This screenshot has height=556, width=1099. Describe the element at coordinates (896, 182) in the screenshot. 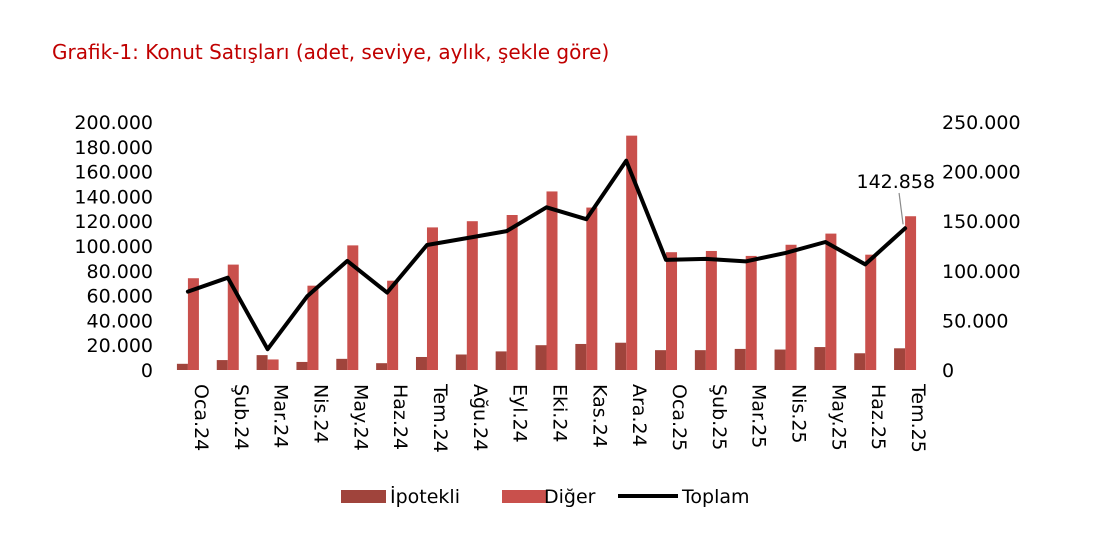

I see `annotation-label: 142.858` at that location.